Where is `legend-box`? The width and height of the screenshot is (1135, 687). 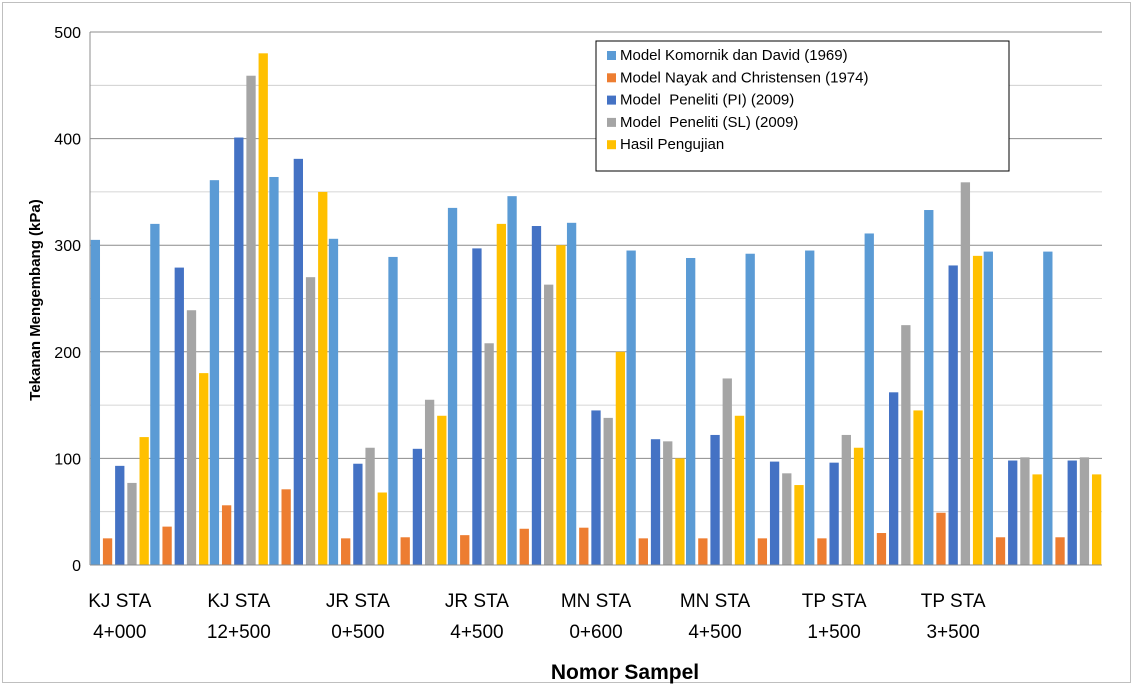 legend-box is located at coordinates (802, 106).